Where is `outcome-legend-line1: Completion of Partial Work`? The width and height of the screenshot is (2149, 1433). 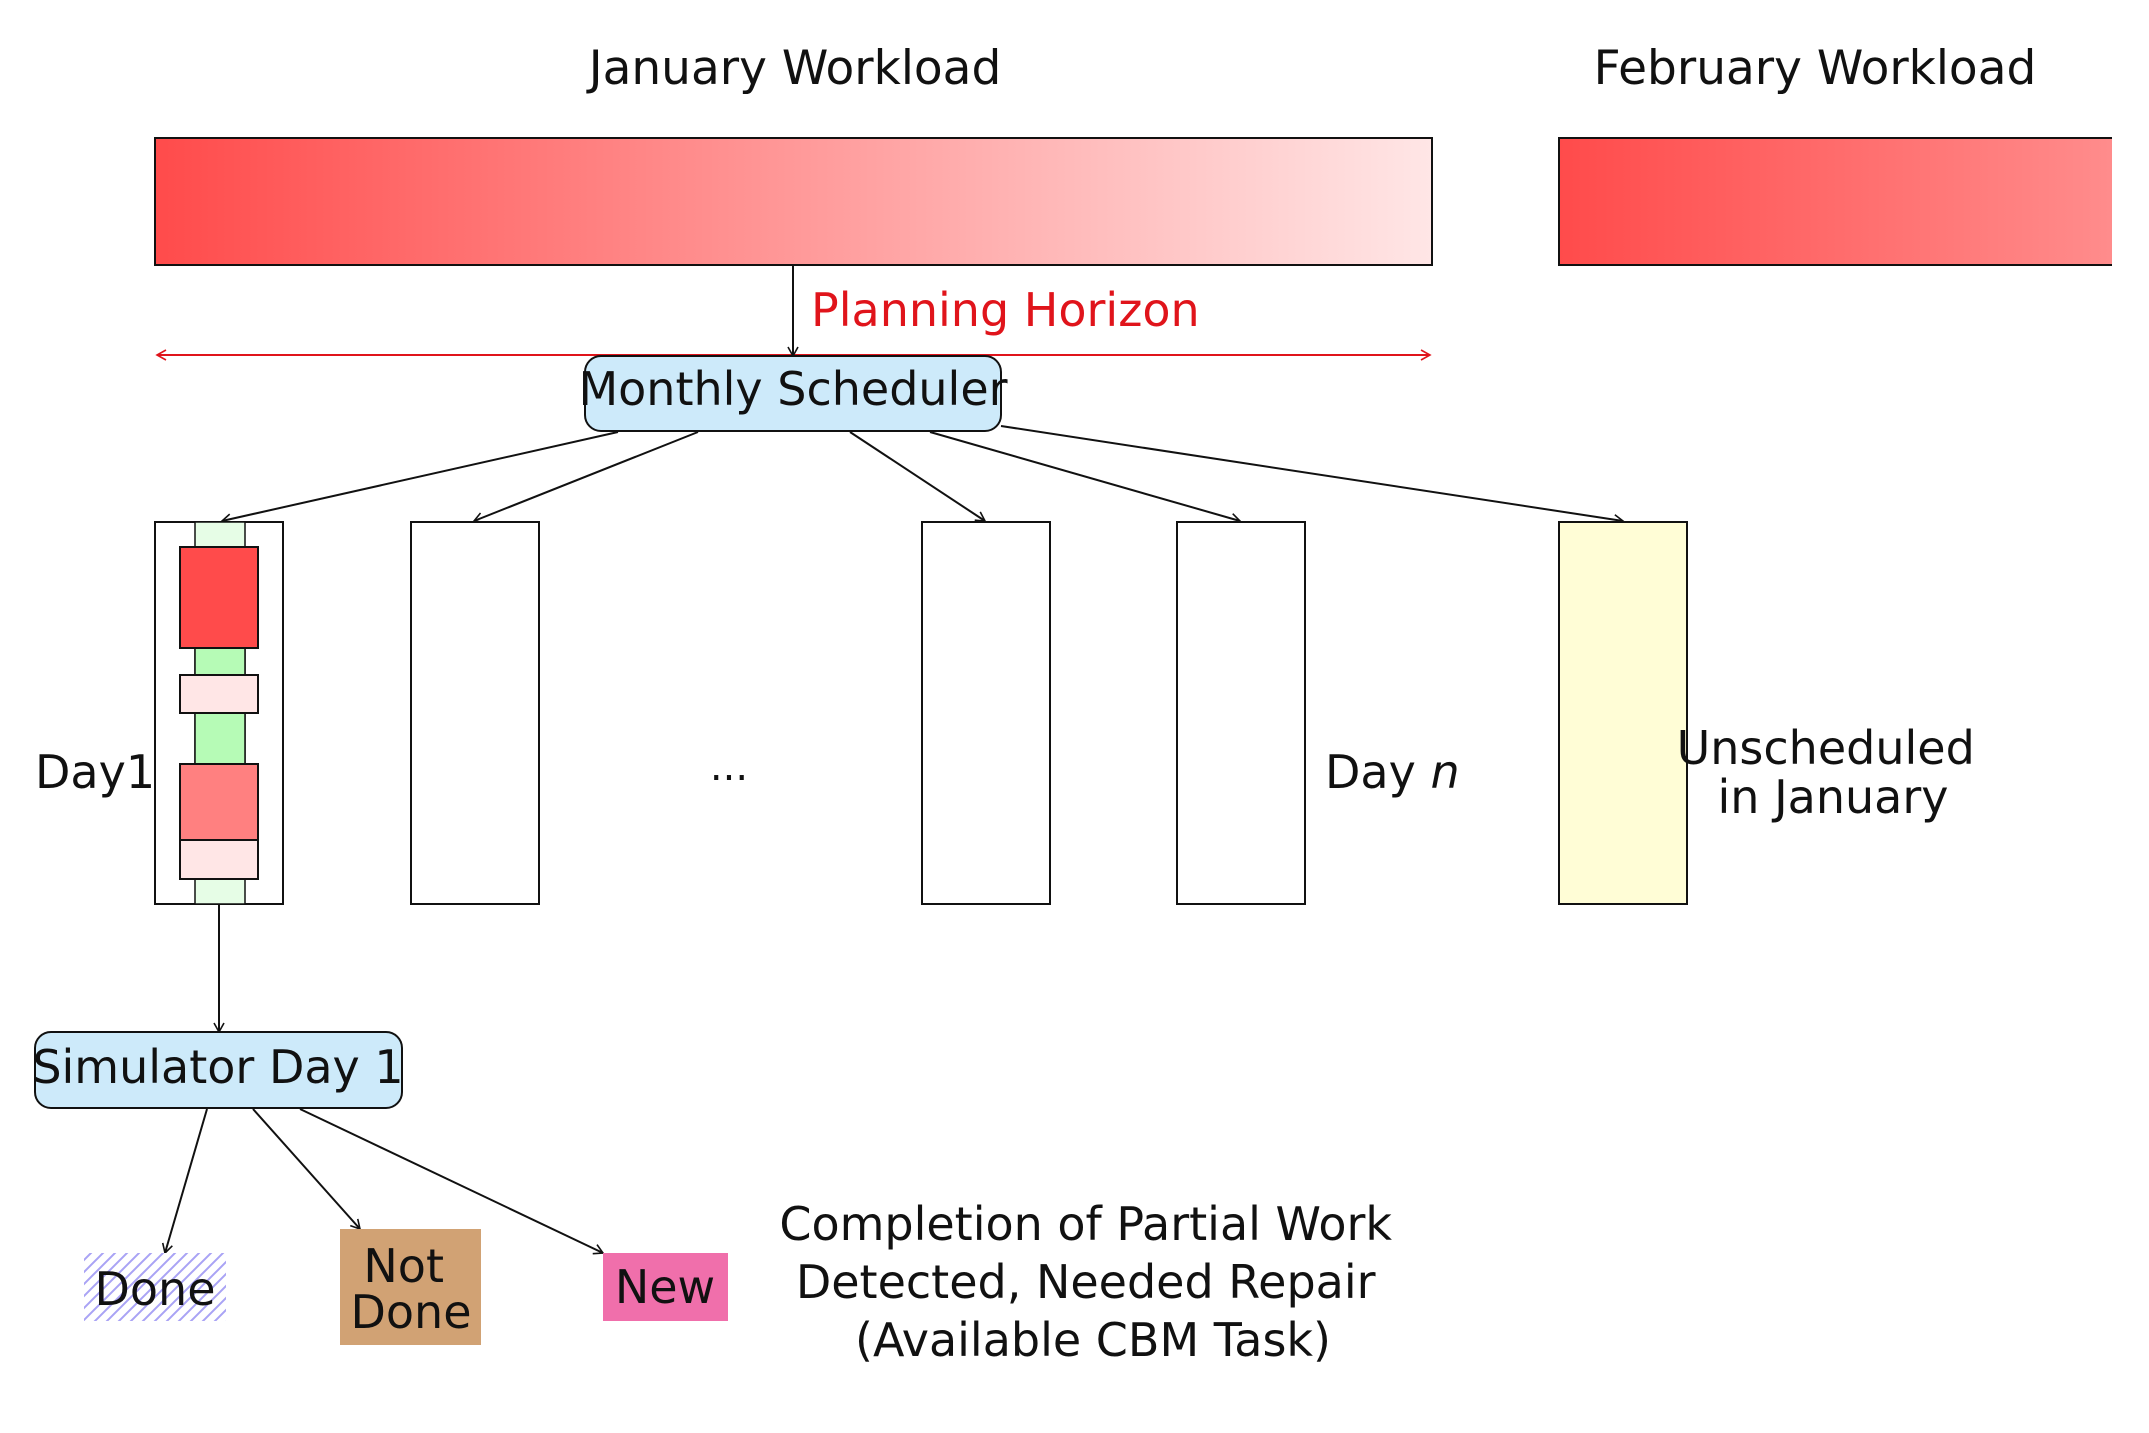 outcome-legend-line1: Completion of Partial Work is located at coordinates (1085, 1224).